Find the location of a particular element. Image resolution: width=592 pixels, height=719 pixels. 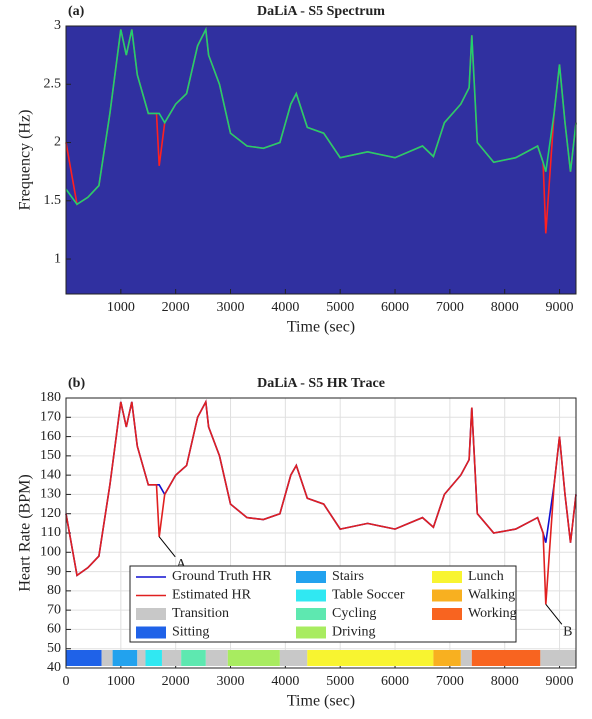

legend-label: Table Soccer is located at coordinates (368, 595).